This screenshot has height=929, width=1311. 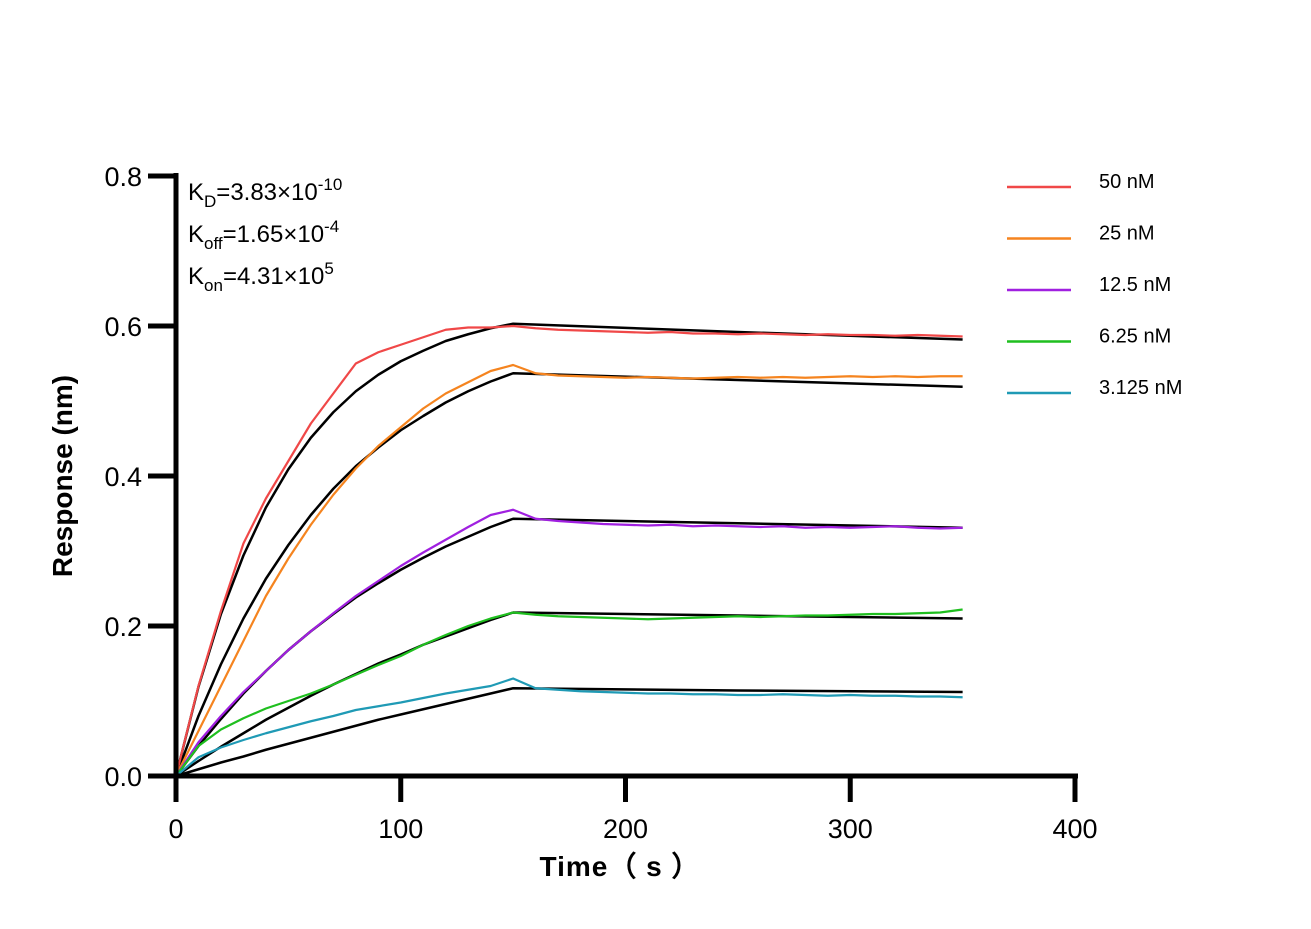 What do you see at coordinates (62, 476) in the screenshot?
I see `y-axis-title: Response (nm)` at bounding box center [62, 476].